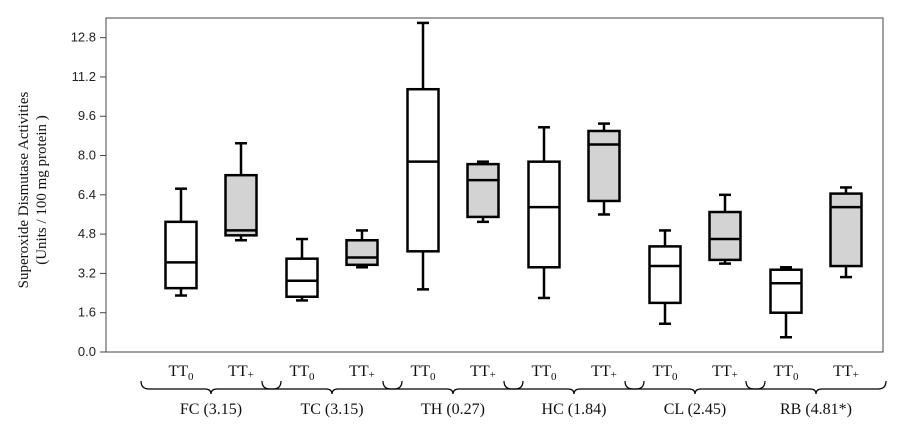 The width and height of the screenshot is (905, 428). Describe the element at coordinates (87, 115) in the screenshot. I see `y-tick-label: 9.6` at that location.